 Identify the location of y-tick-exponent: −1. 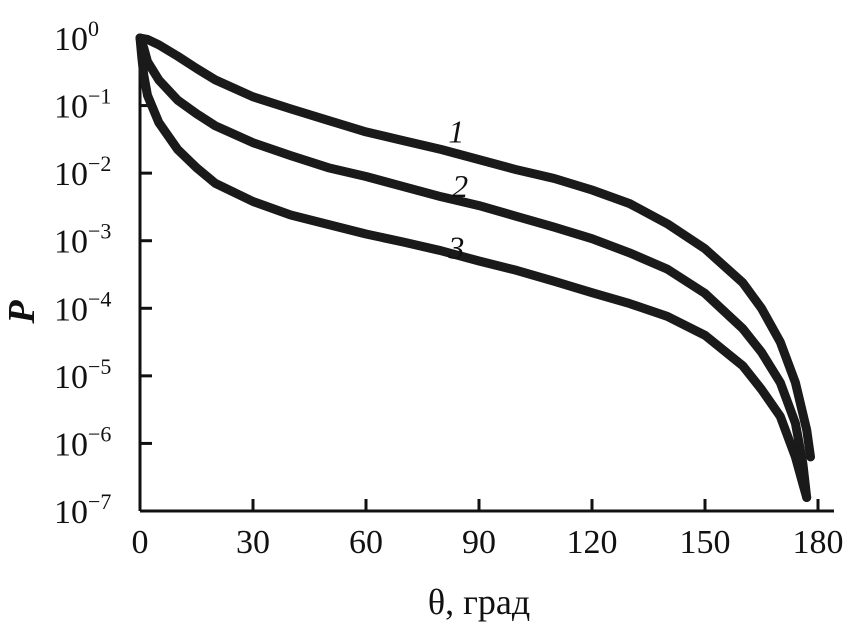
(99, 96).